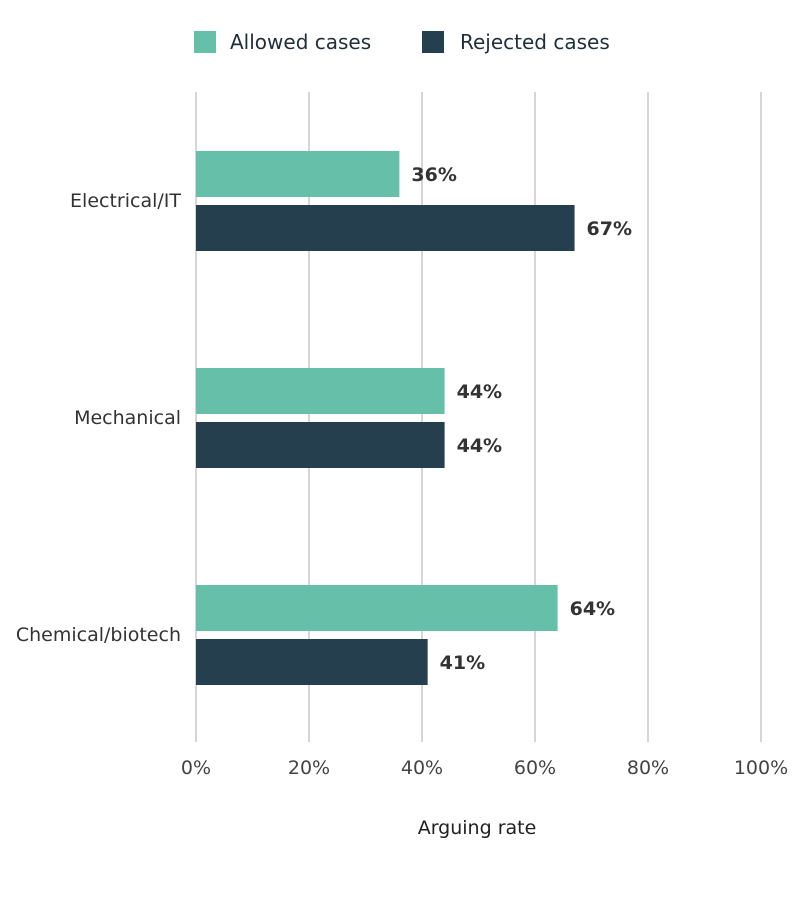 Image resolution: width=800 pixels, height=900 pixels. What do you see at coordinates (535, 768) in the screenshot?
I see `x-tick-label-60: 60%` at bounding box center [535, 768].